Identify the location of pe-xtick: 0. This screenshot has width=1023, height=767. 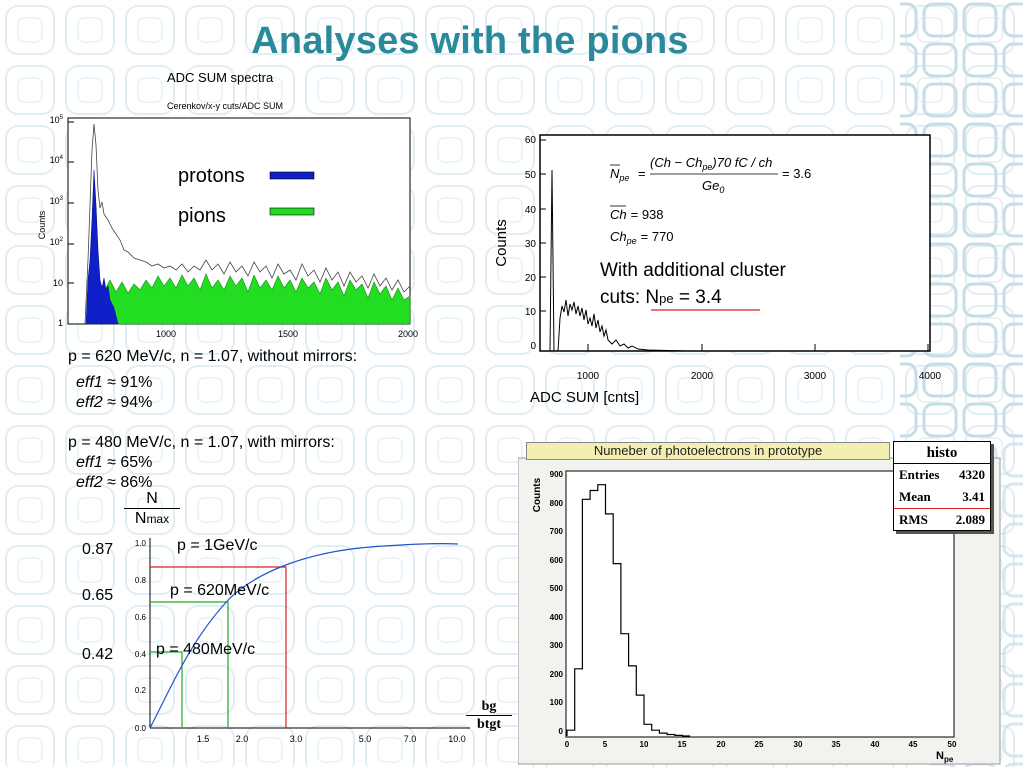
(567, 744).